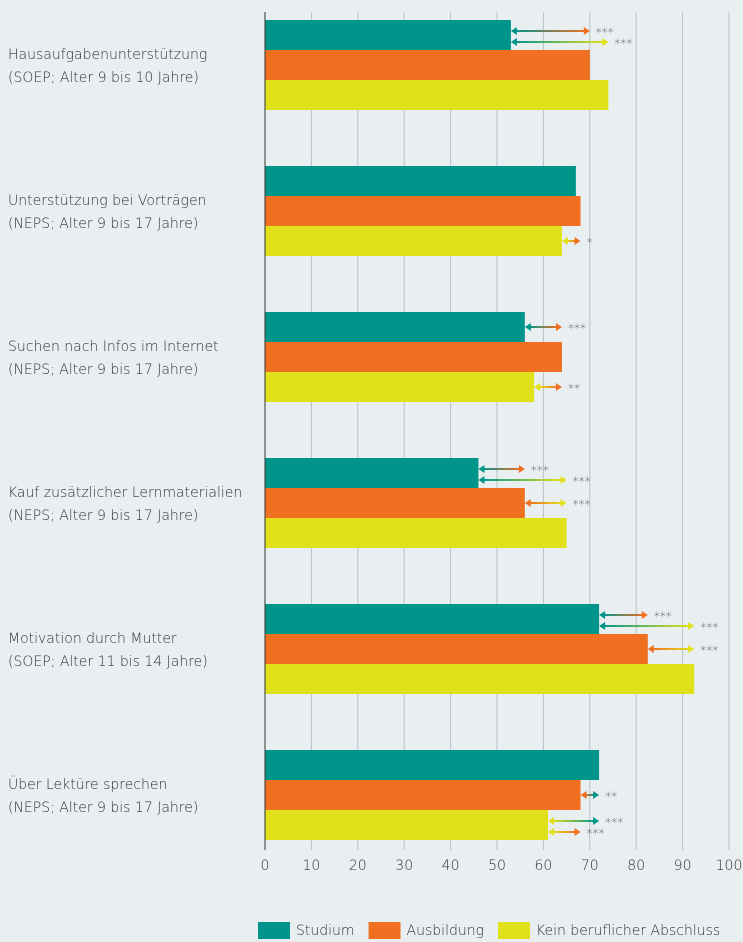 This screenshot has height=942, width=743. What do you see at coordinates (87, 784) in the screenshot?
I see `category-label: Über Lektüre sprechen` at bounding box center [87, 784].